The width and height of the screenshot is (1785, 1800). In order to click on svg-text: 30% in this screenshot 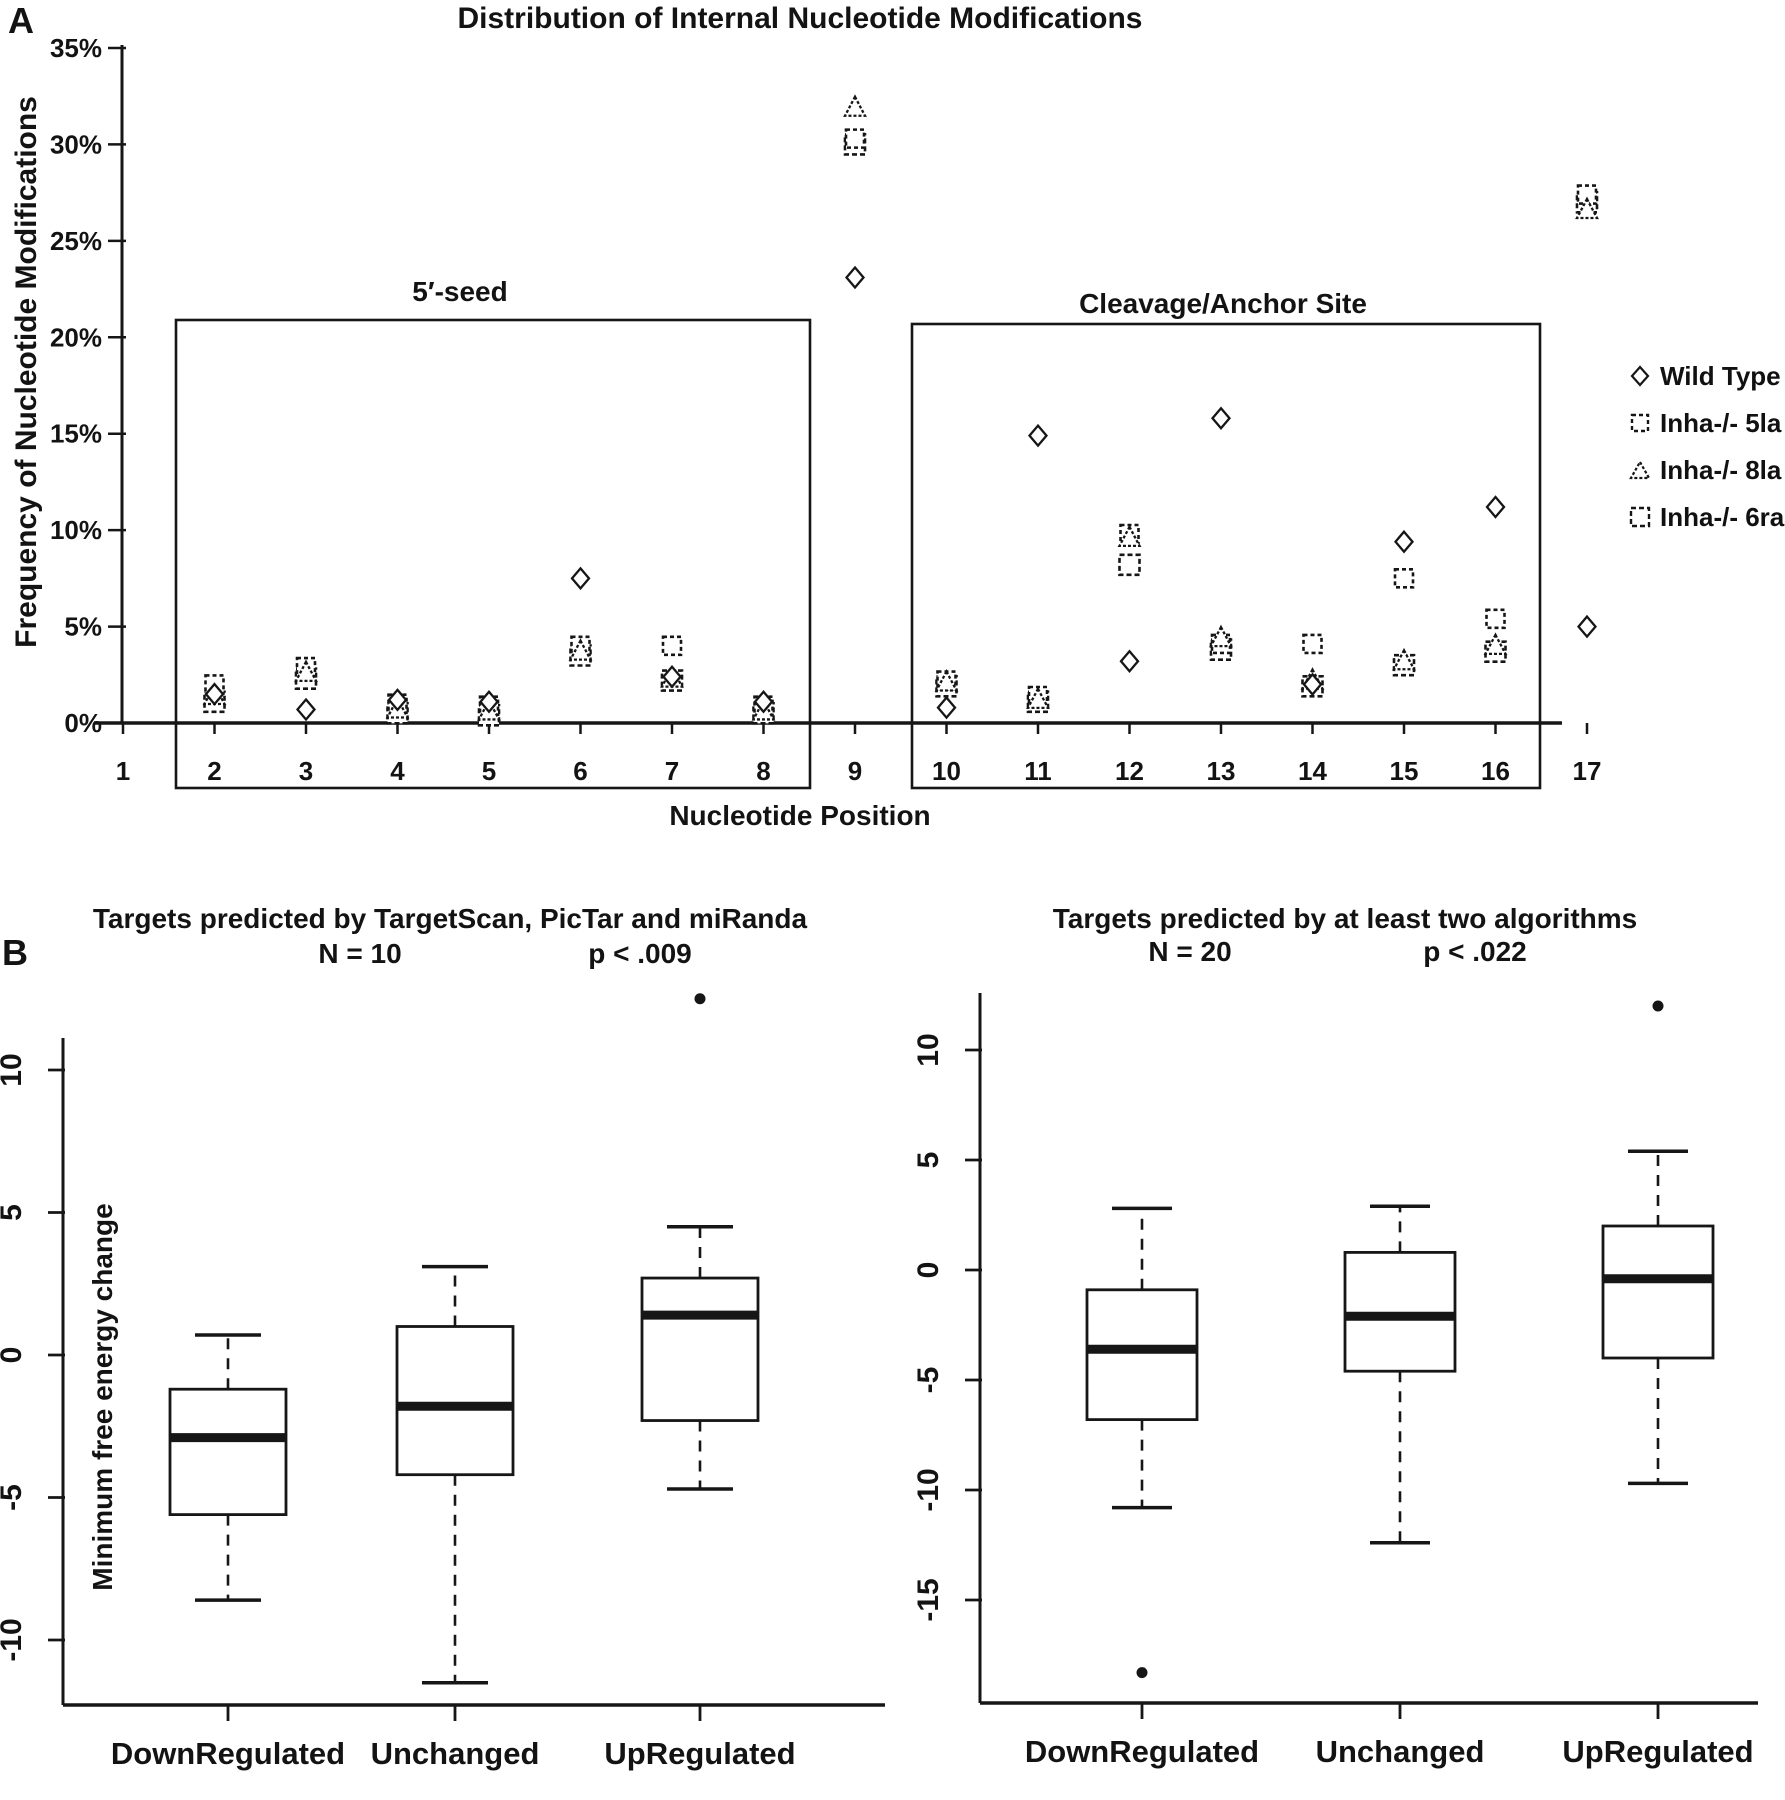, I will do `click(76, 144)`.